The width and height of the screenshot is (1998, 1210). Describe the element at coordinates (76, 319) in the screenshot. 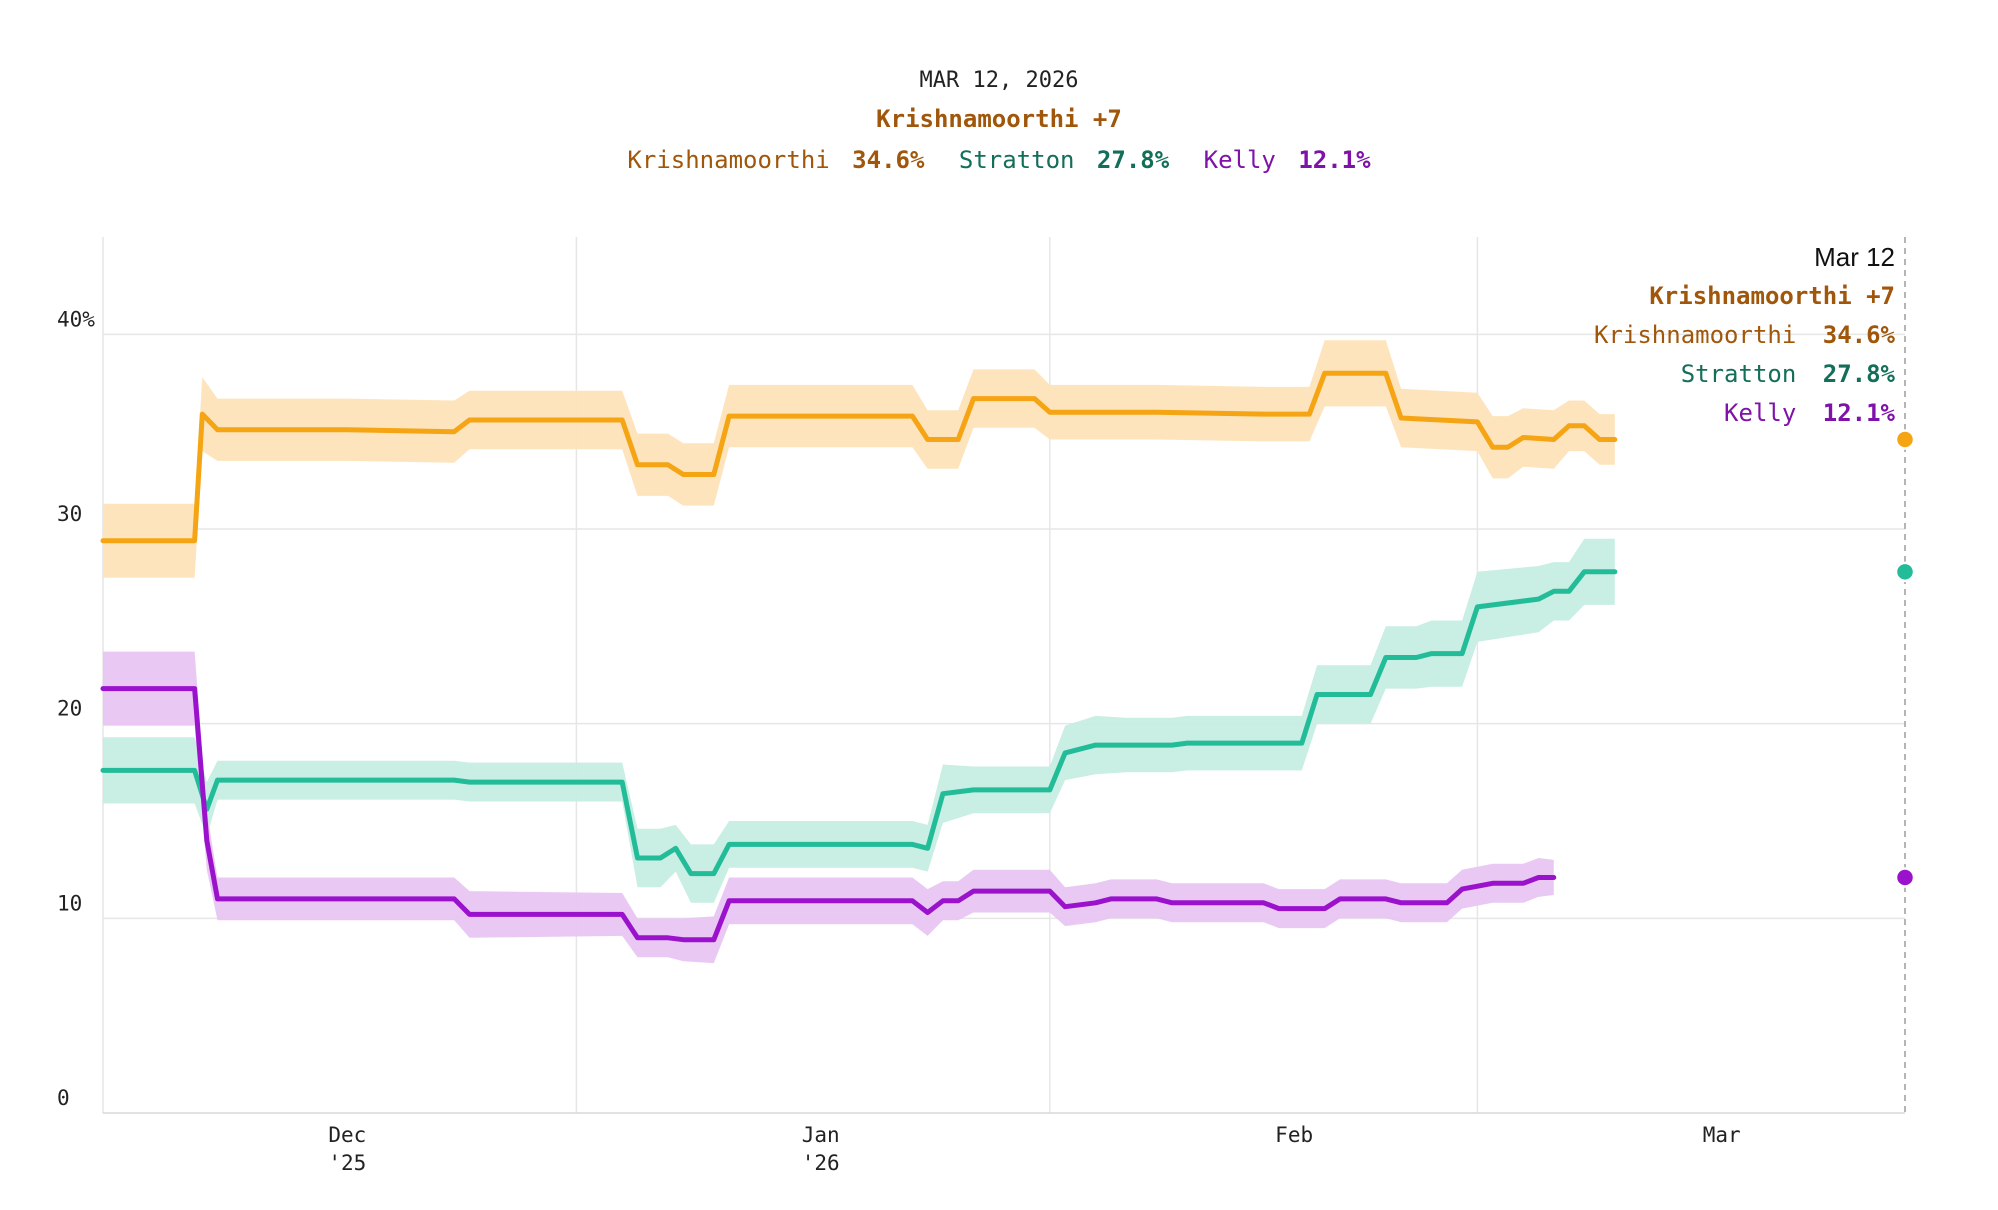

I see `y-tick-label: 40%` at that location.